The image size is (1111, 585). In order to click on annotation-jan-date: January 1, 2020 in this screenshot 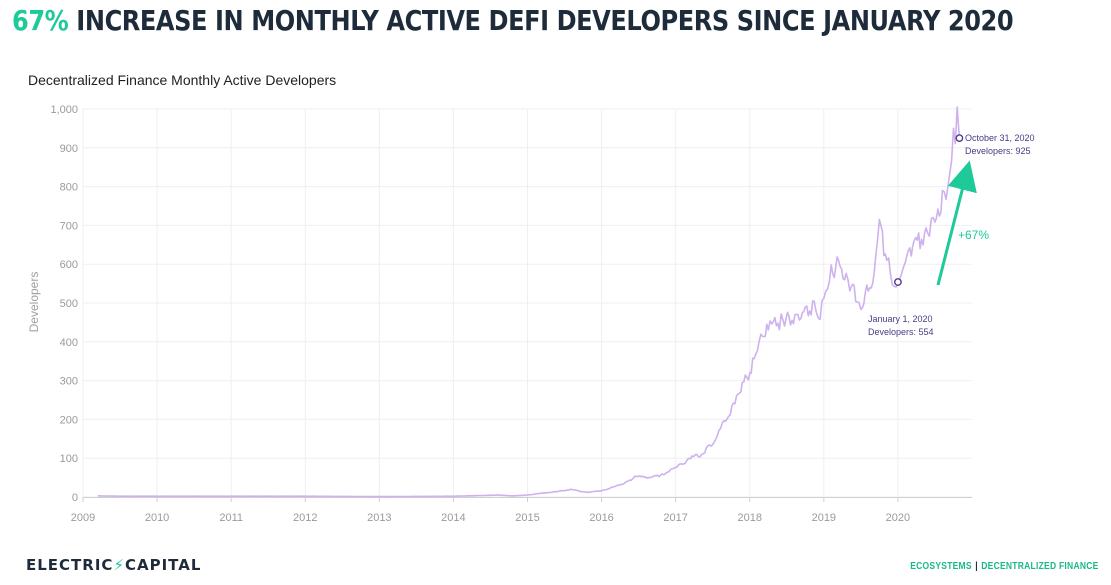, I will do `click(900, 319)`.